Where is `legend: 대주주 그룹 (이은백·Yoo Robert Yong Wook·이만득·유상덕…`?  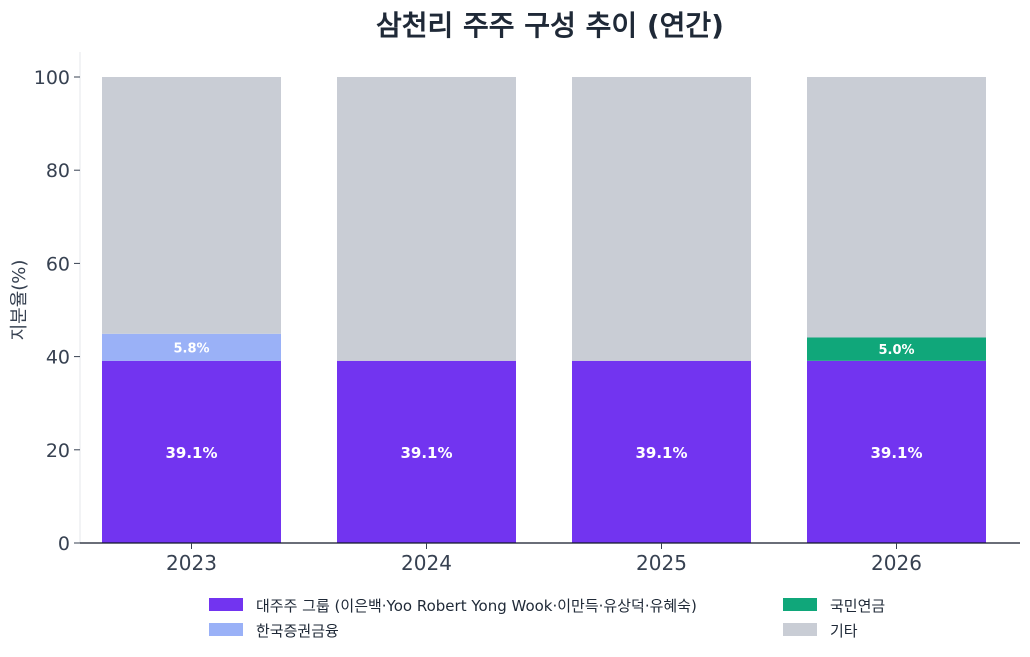 legend: 대주주 그룹 (이은백·Yoo Robert Yong Wook·이만득·유상덕… is located at coordinates (547, 618).